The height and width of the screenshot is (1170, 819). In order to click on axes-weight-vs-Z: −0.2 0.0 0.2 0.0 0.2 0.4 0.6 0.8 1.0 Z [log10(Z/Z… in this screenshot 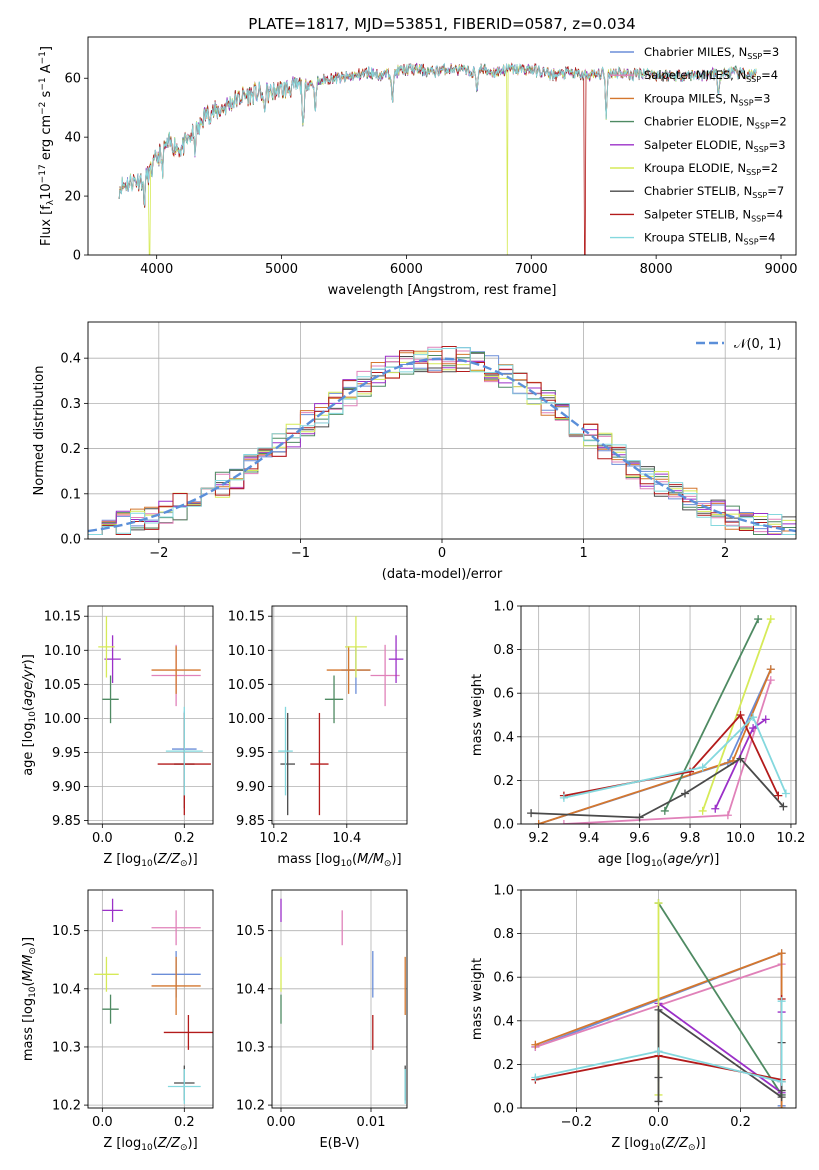, I will do `click(633, 1018)`.